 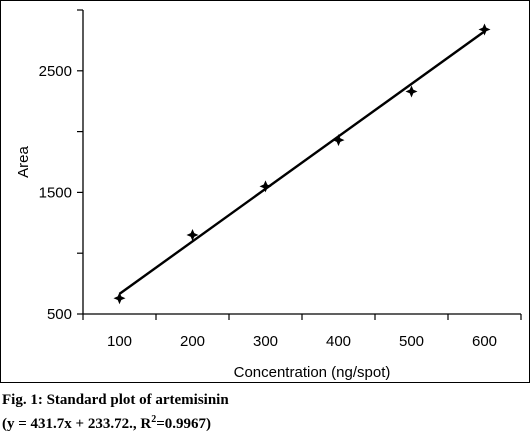 I want to click on y-tick-labels: 500 1500 2500, so click(x=55, y=193).